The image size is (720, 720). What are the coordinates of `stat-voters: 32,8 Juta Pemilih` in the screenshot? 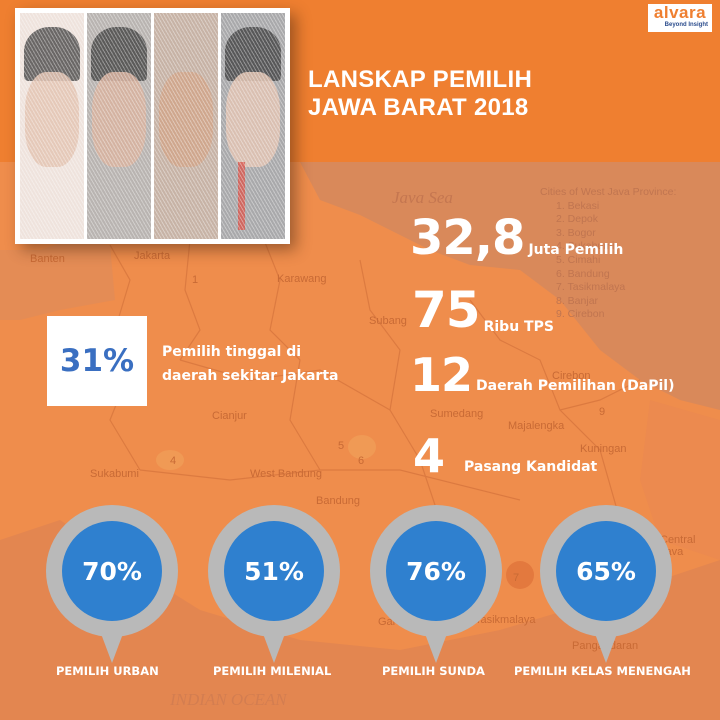 It's located at (516, 238).